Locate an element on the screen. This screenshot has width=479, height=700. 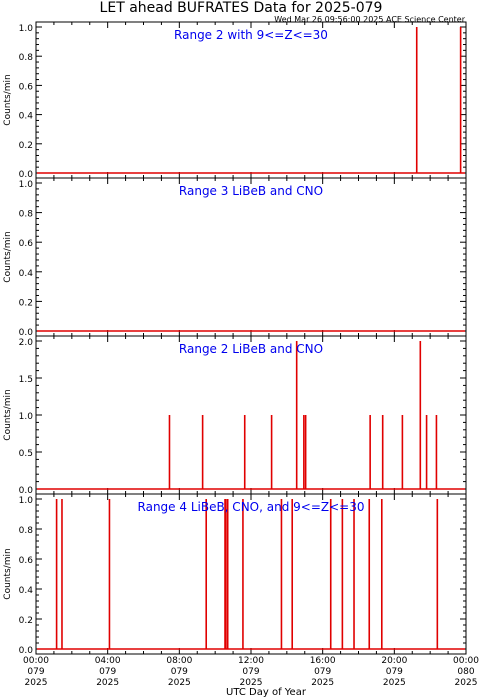
y-tick-label: 0.5 is located at coordinates (26, 454).